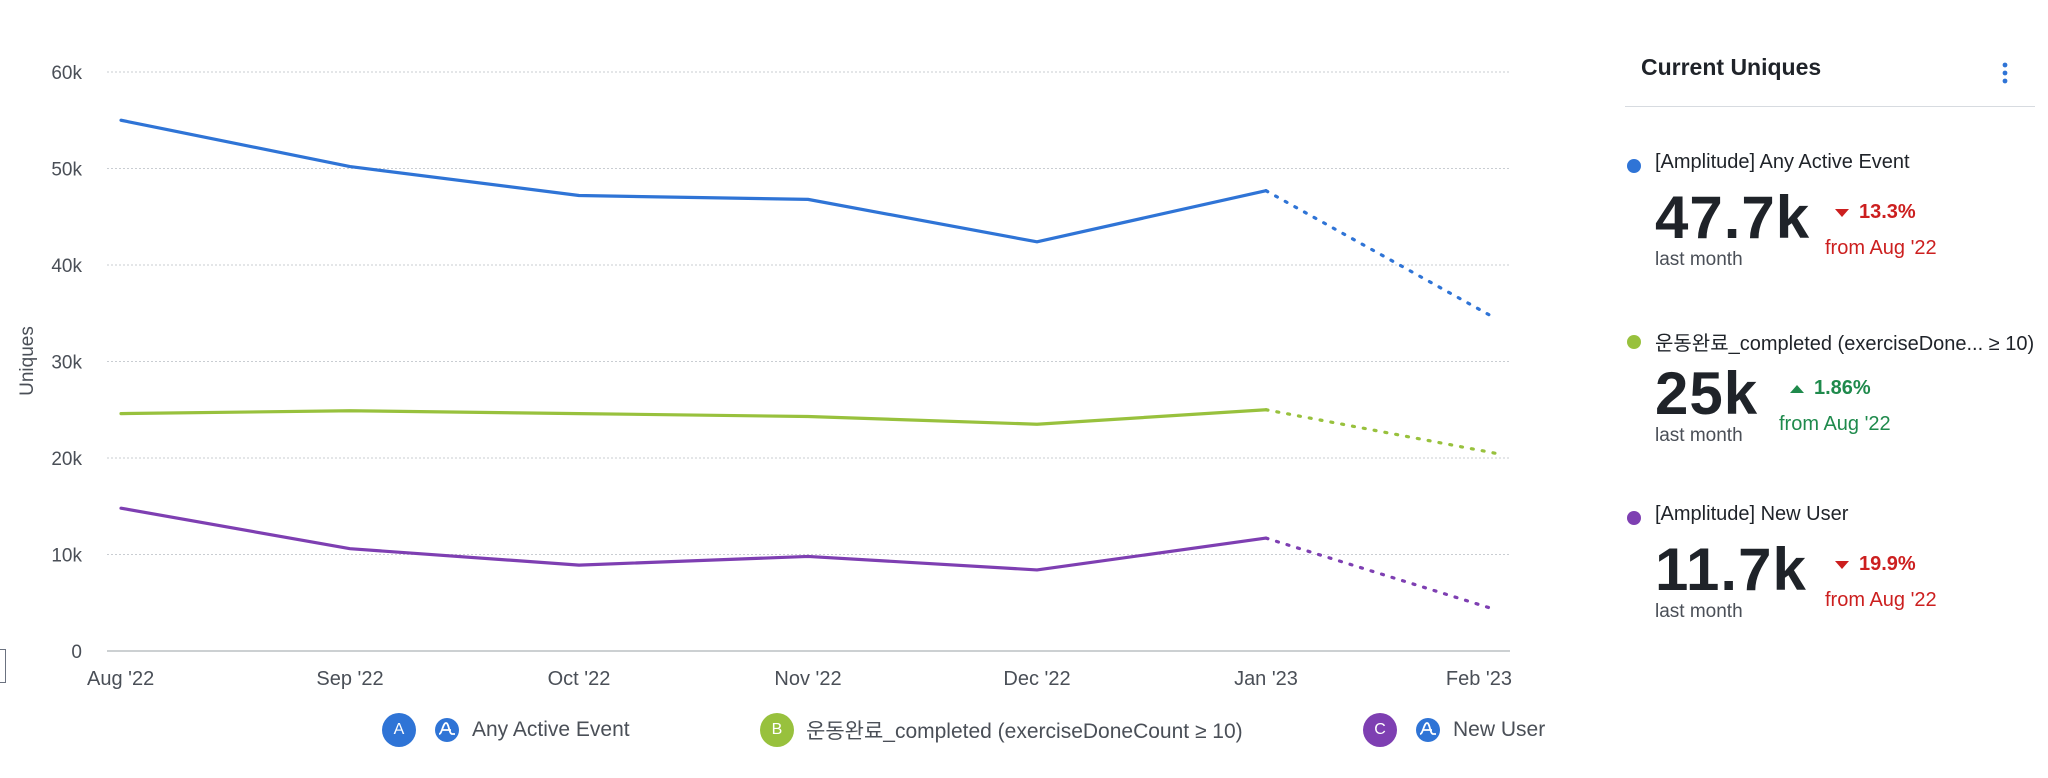 This screenshot has height=778, width=2048. What do you see at coordinates (66, 73) in the screenshot?
I see `y-tick-label: 60k` at bounding box center [66, 73].